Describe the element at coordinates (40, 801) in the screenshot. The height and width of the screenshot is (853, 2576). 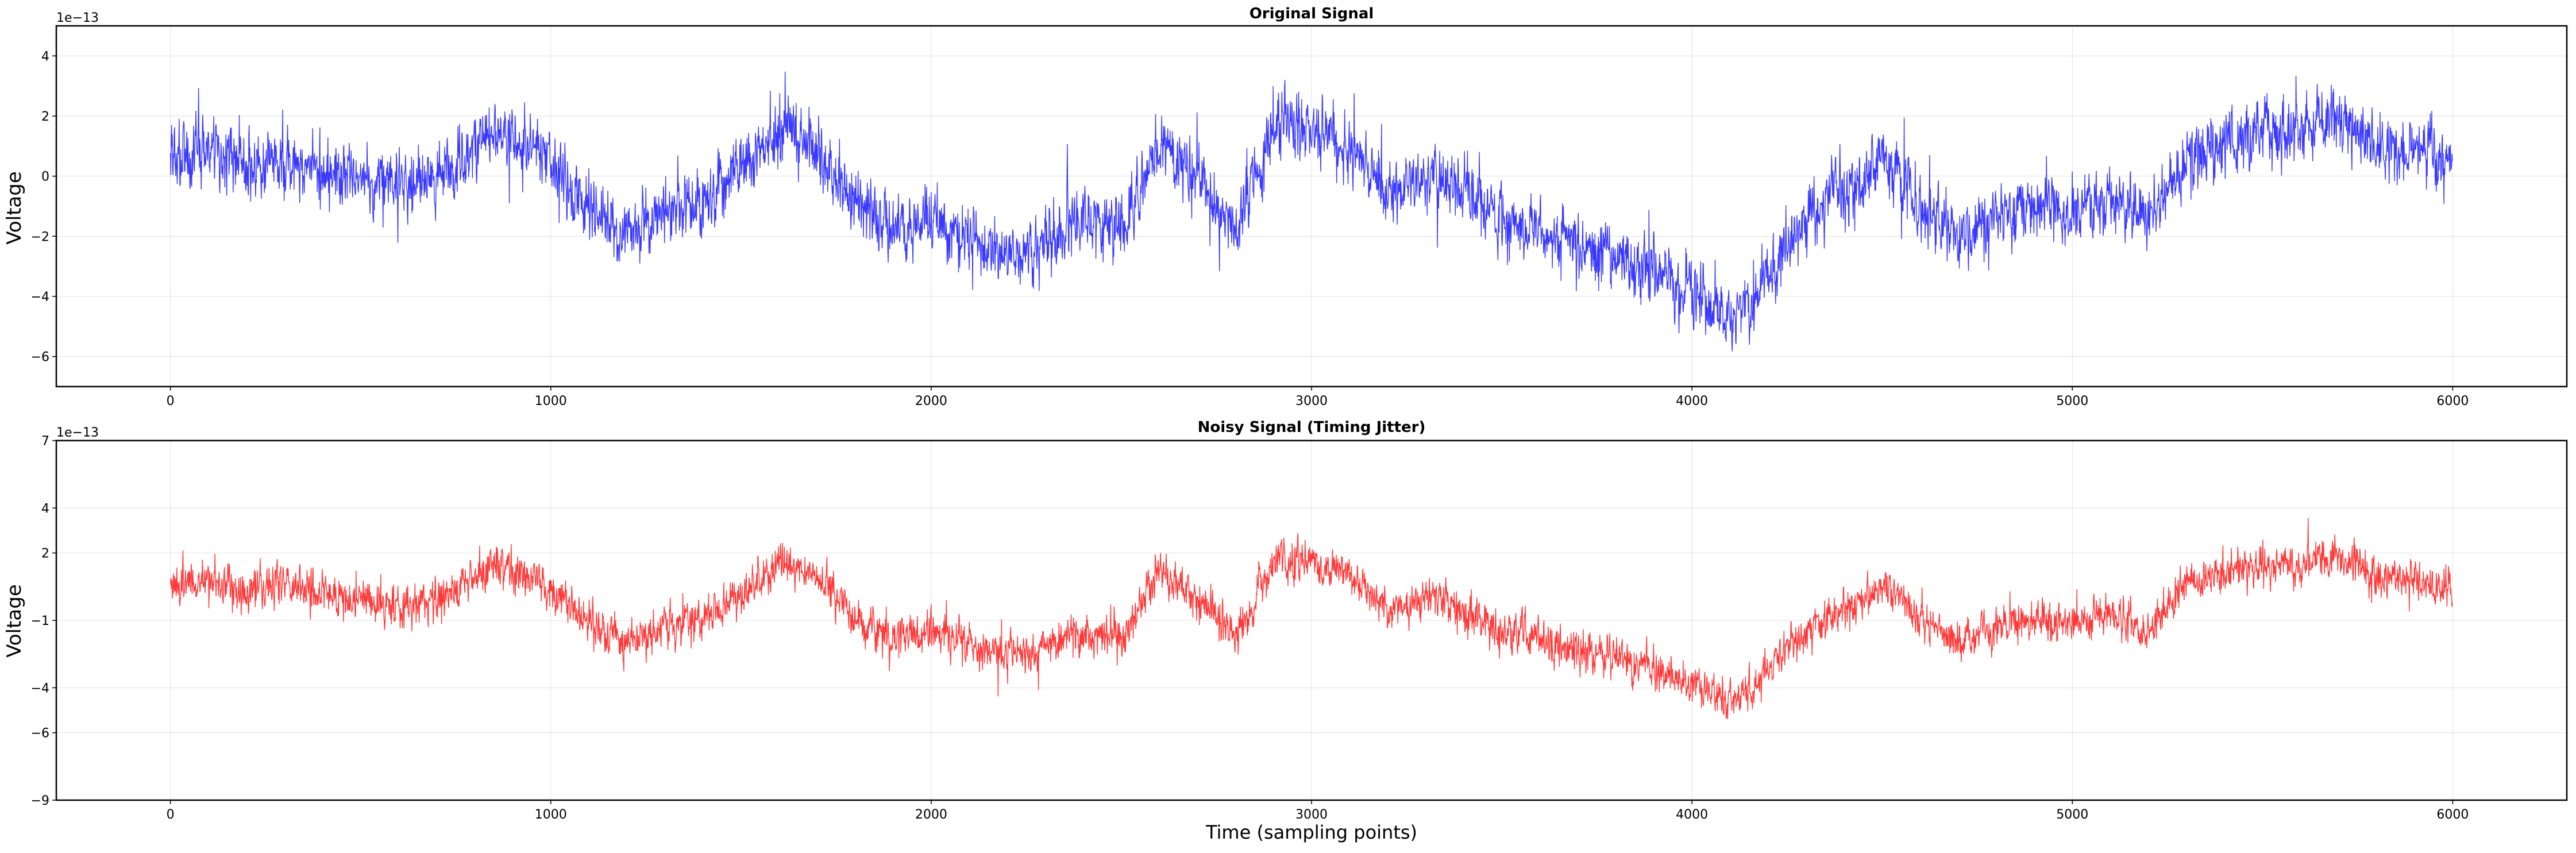
I see `y-tick-label: −9` at that location.